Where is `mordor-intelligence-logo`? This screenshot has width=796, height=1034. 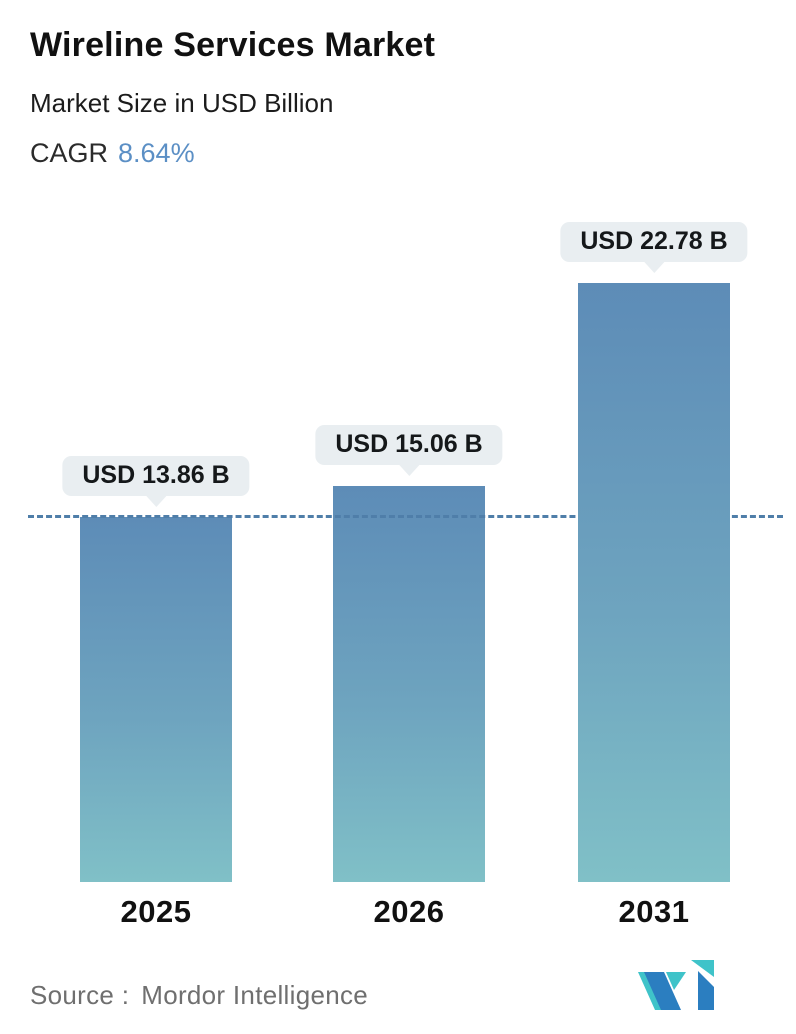
mordor-intelligence-logo is located at coordinates (676, 985).